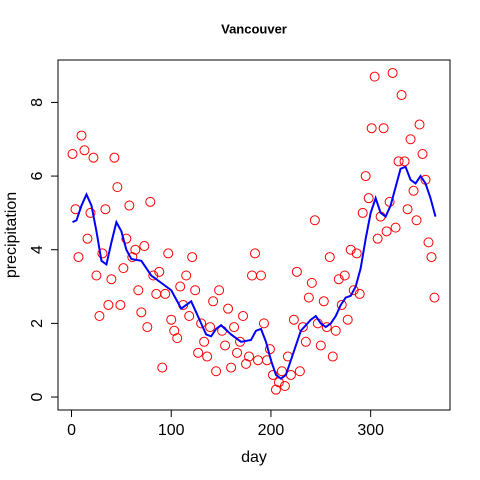  What do you see at coordinates (254, 457) in the screenshot?
I see `x-axis-label: day` at bounding box center [254, 457].